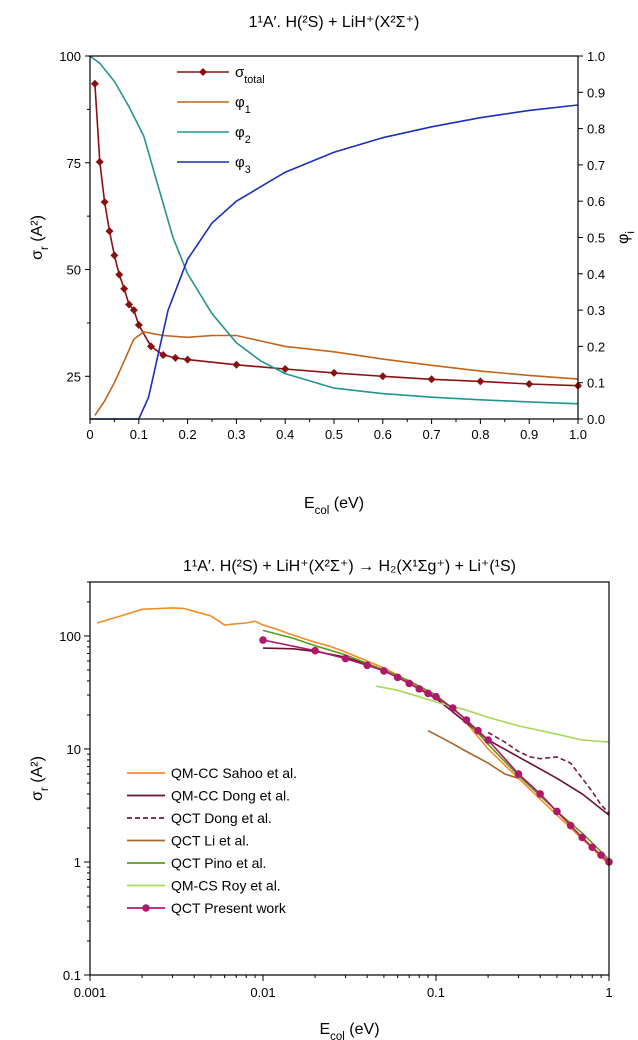  What do you see at coordinates (596, 165) in the screenshot?
I see `chart-1-y2-tick-label: 0.7` at bounding box center [596, 165].